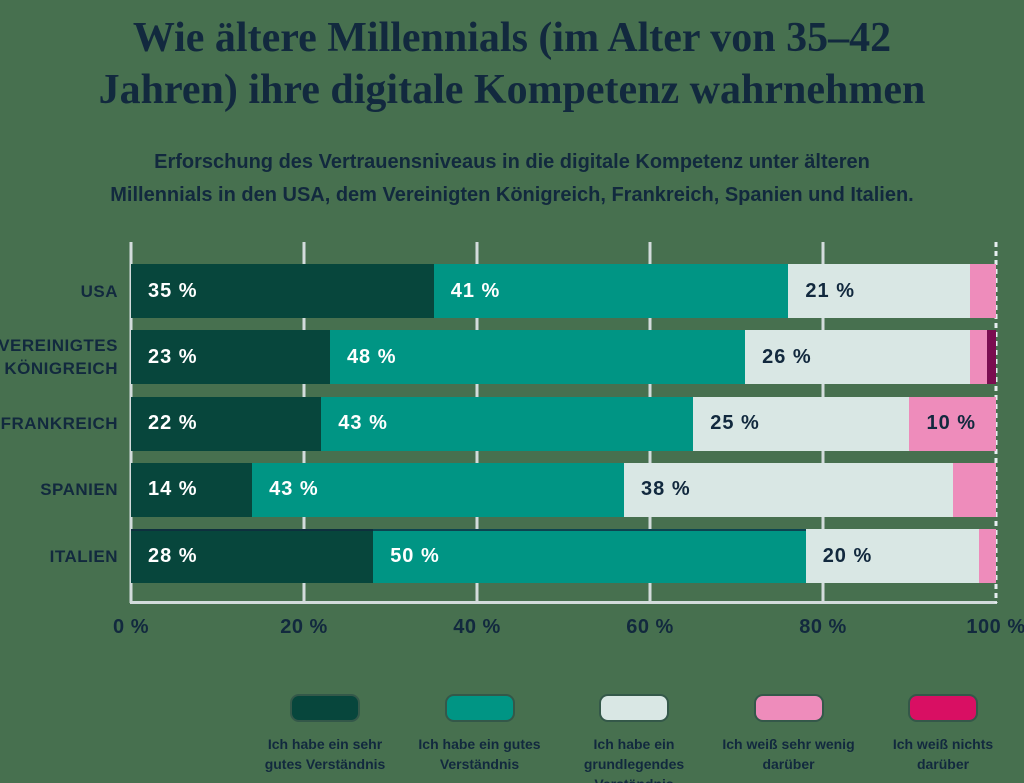 This screenshot has width=1024, height=783. I want to click on x-tick-label-60: 60 %, so click(650, 627).